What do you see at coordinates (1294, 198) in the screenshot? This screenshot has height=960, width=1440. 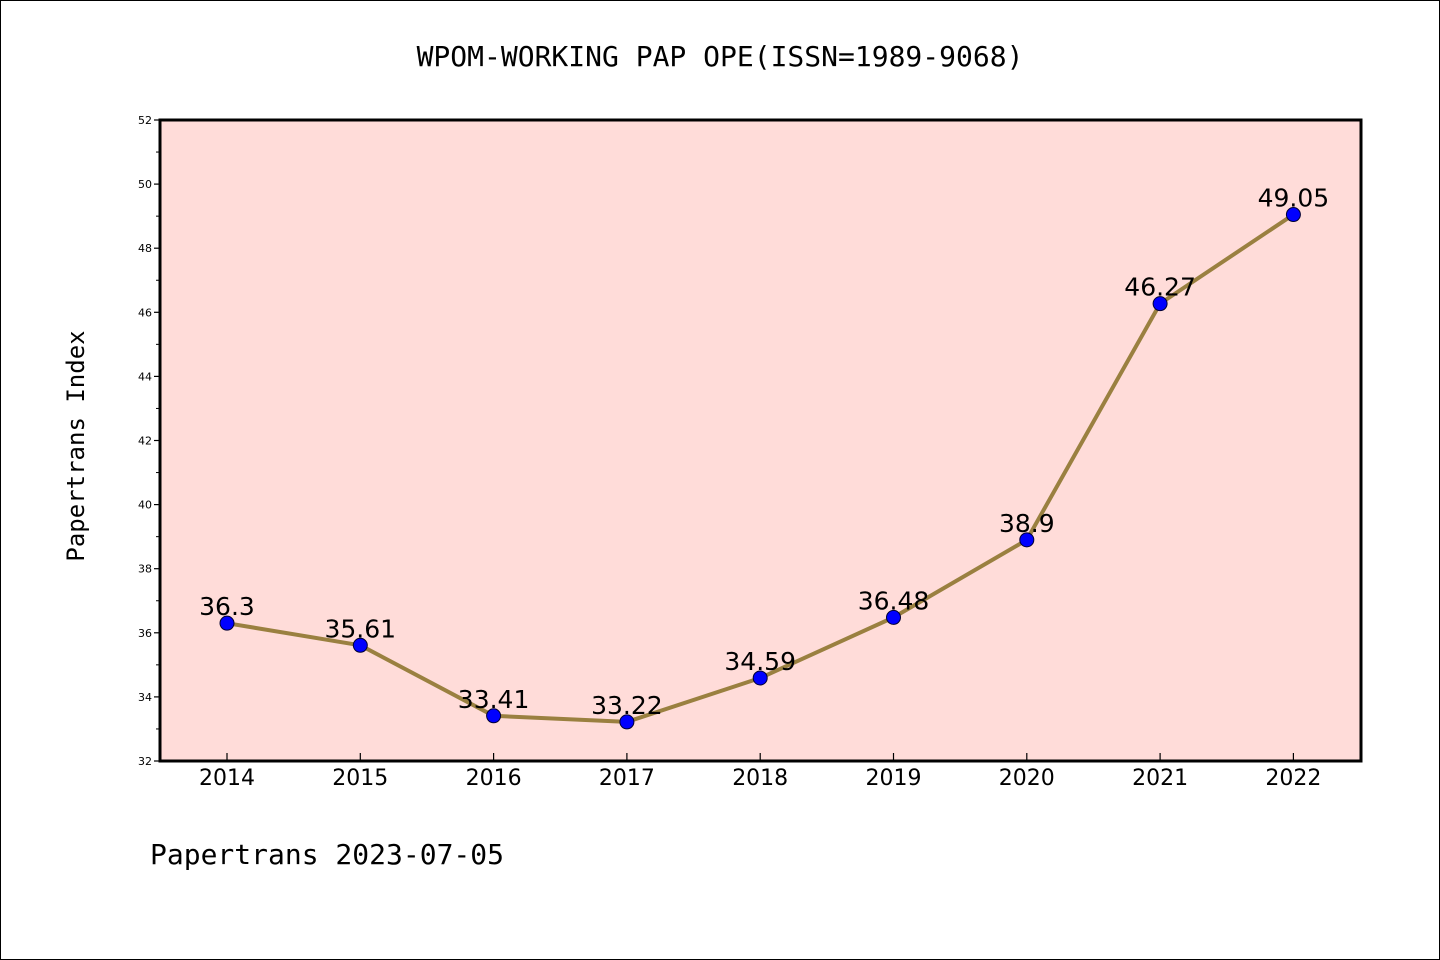 I see `data-label: 49.05` at bounding box center [1294, 198].